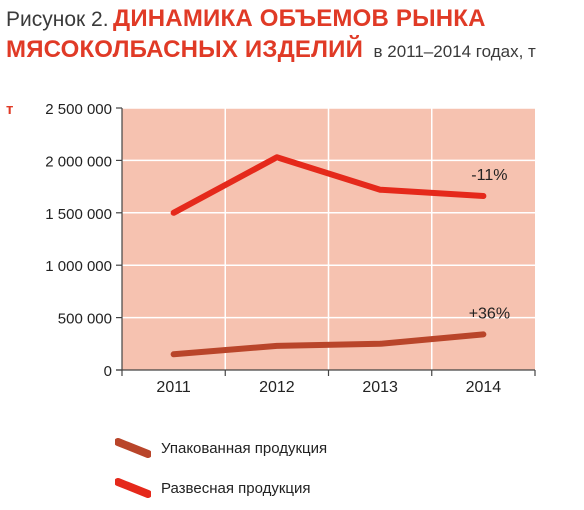  I want to click on y-tick-label-4: 2 000 000, so click(78, 161).